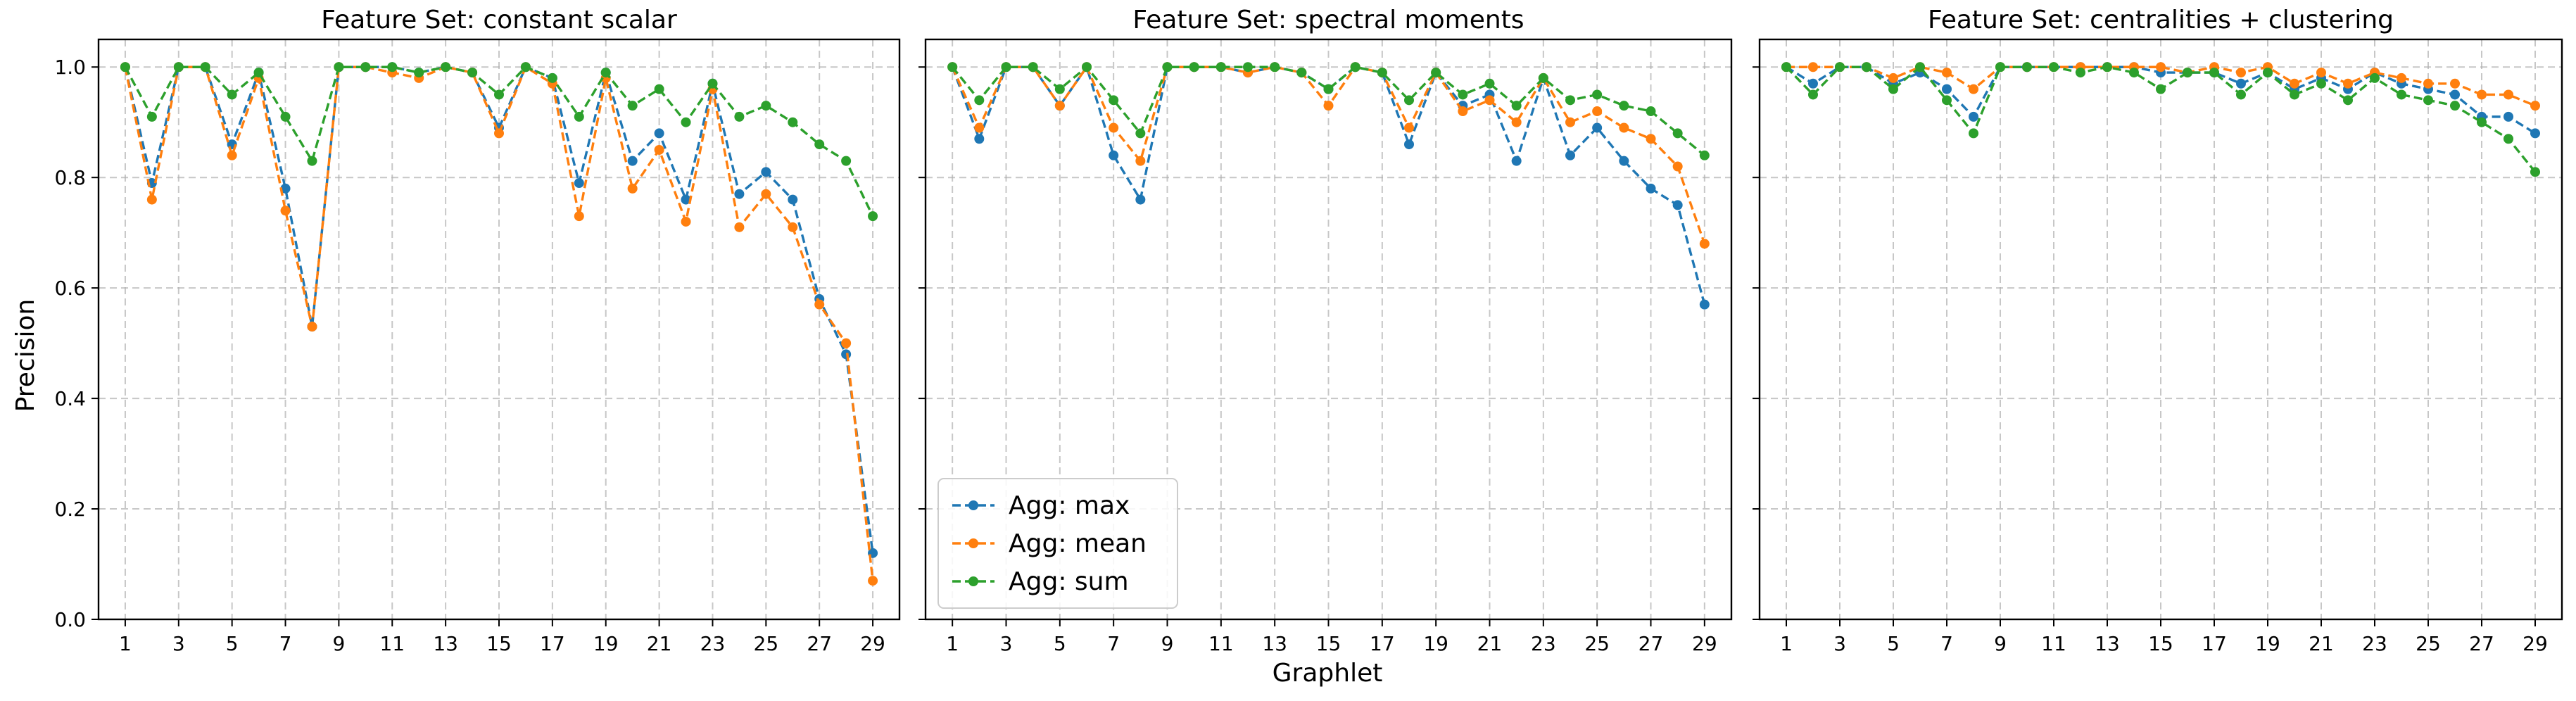  I want to click on y-tick-label: 0.0, so click(70, 619).